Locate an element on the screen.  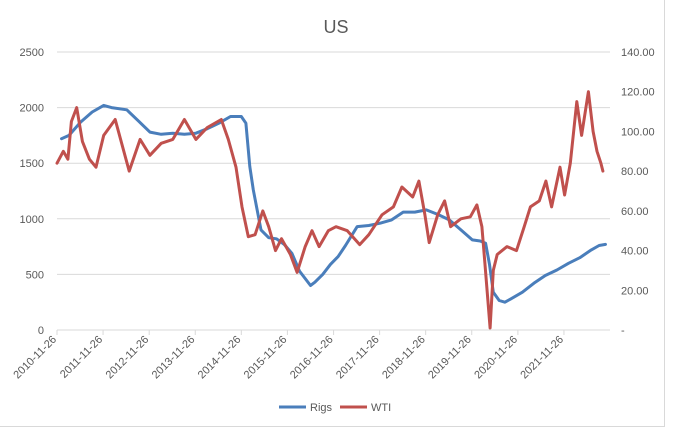
right-tick-label: 20.00 is located at coordinates (635, 291).